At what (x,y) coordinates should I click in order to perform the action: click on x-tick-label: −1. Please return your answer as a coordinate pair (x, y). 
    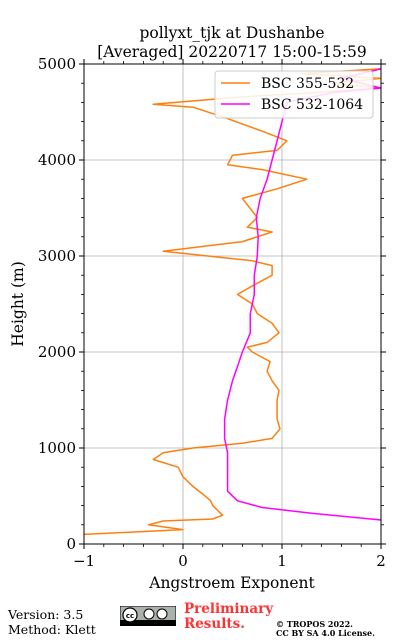
    Looking at the image, I should click on (84, 561).